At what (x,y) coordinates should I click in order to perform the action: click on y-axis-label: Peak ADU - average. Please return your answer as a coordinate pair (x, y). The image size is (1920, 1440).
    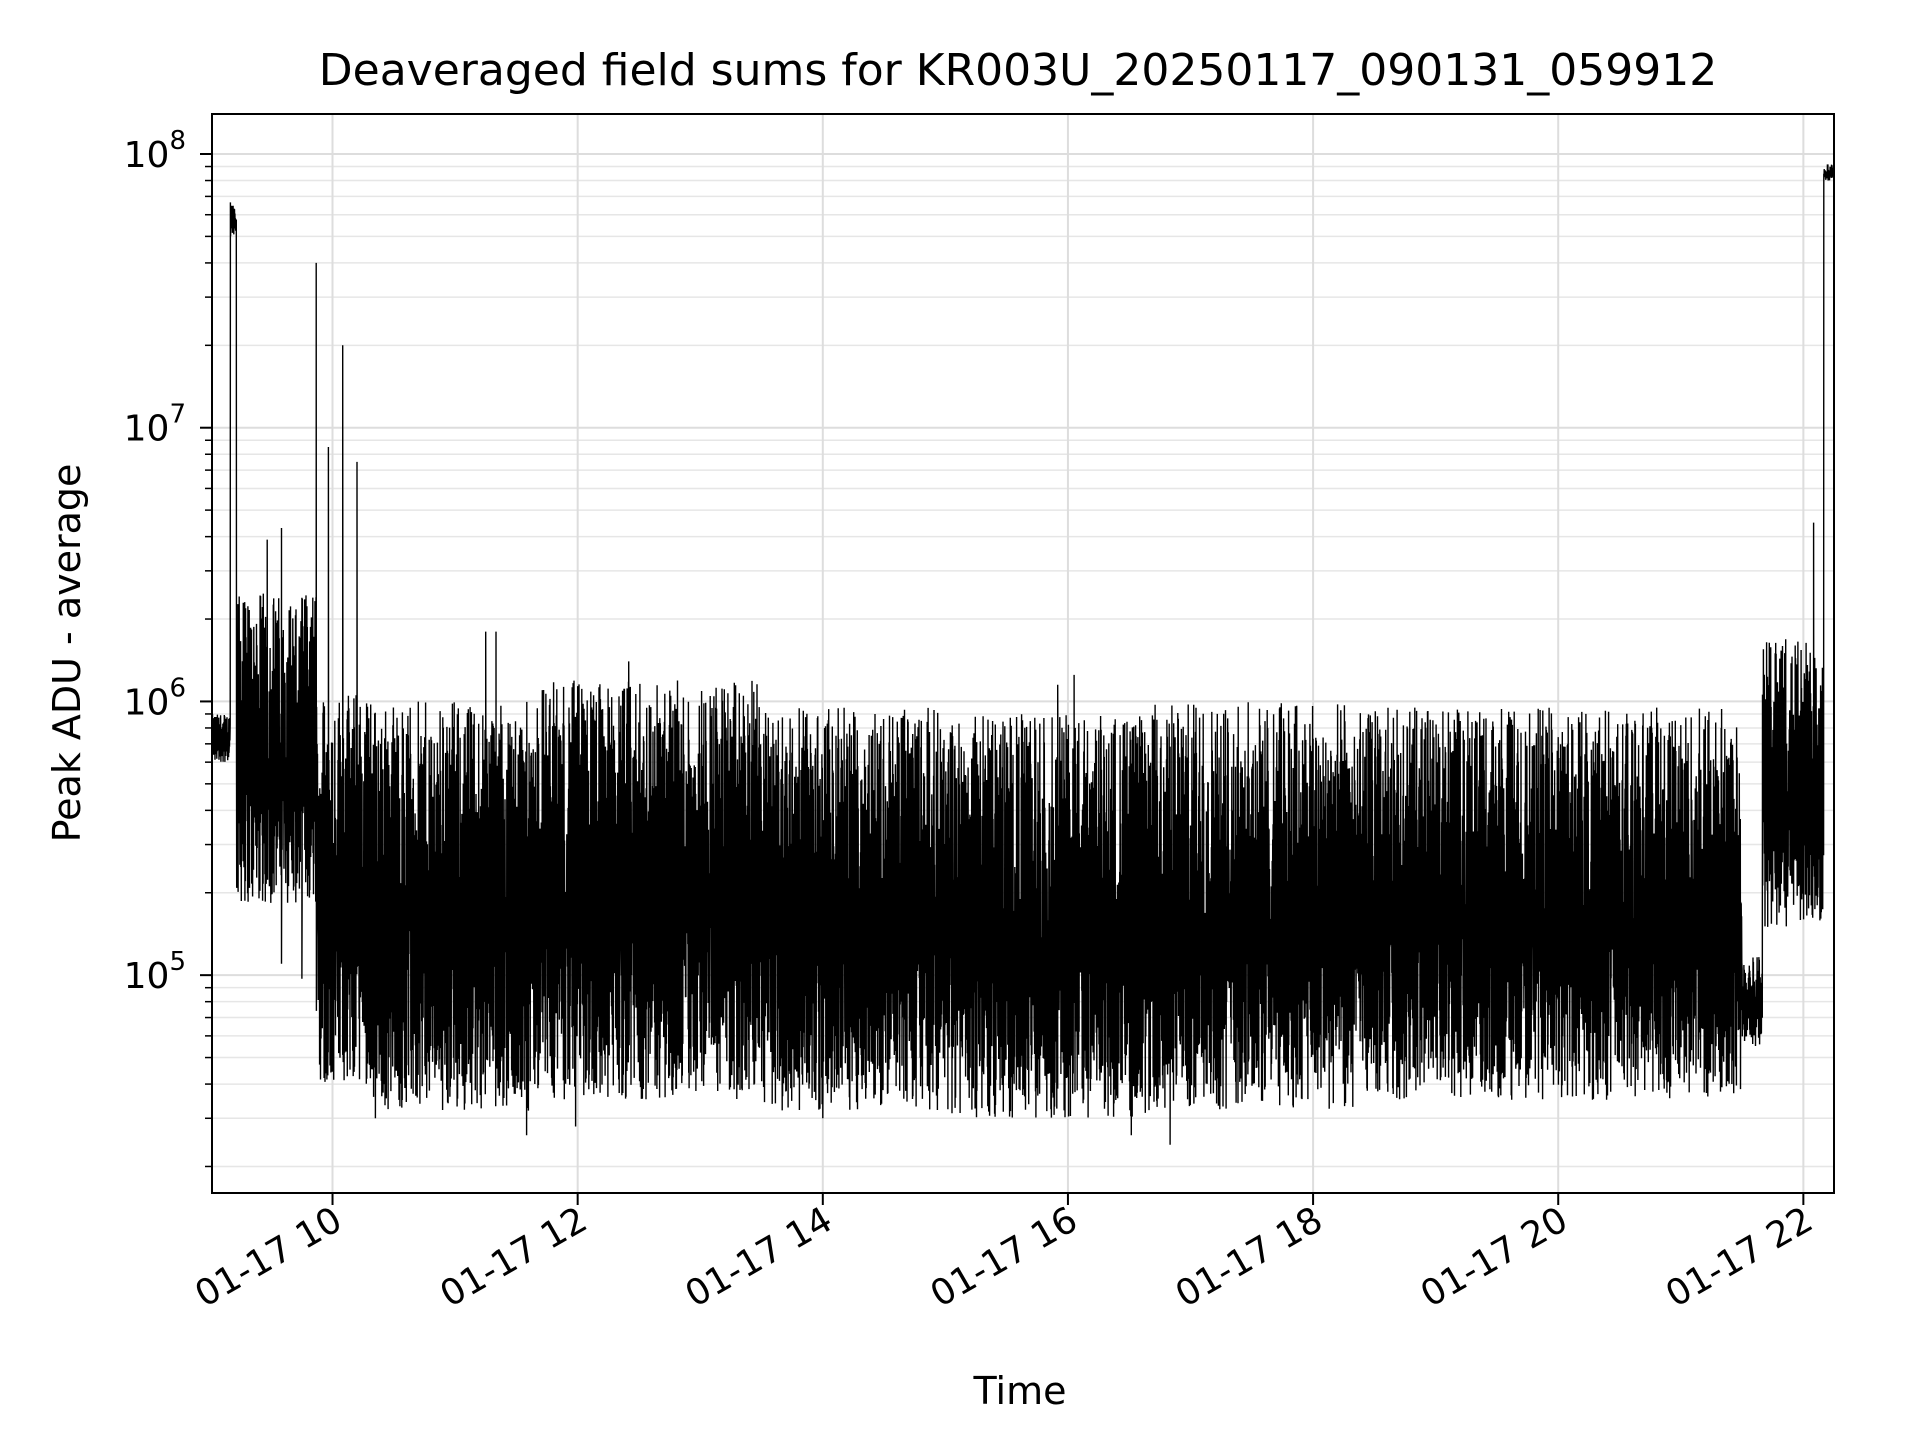
    Looking at the image, I should click on (67, 653).